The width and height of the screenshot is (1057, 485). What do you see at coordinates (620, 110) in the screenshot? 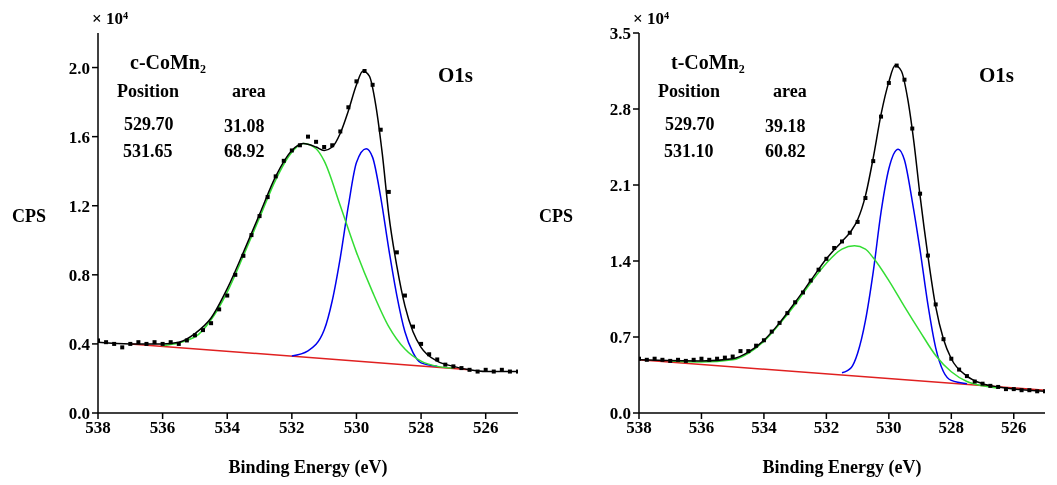
I see `y-tick-label: 2.8` at bounding box center [620, 110].